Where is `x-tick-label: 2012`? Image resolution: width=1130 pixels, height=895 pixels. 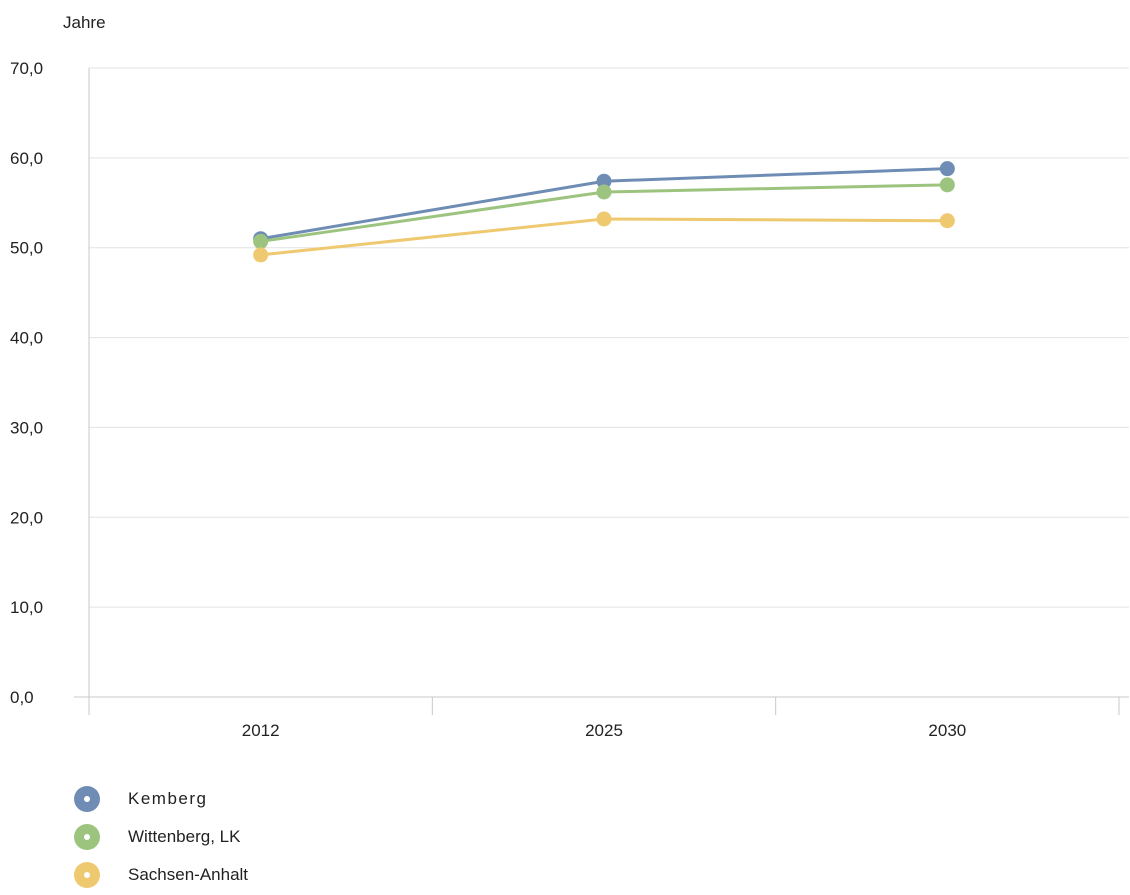
x-tick-label: 2012 is located at coordinates (261, 730).